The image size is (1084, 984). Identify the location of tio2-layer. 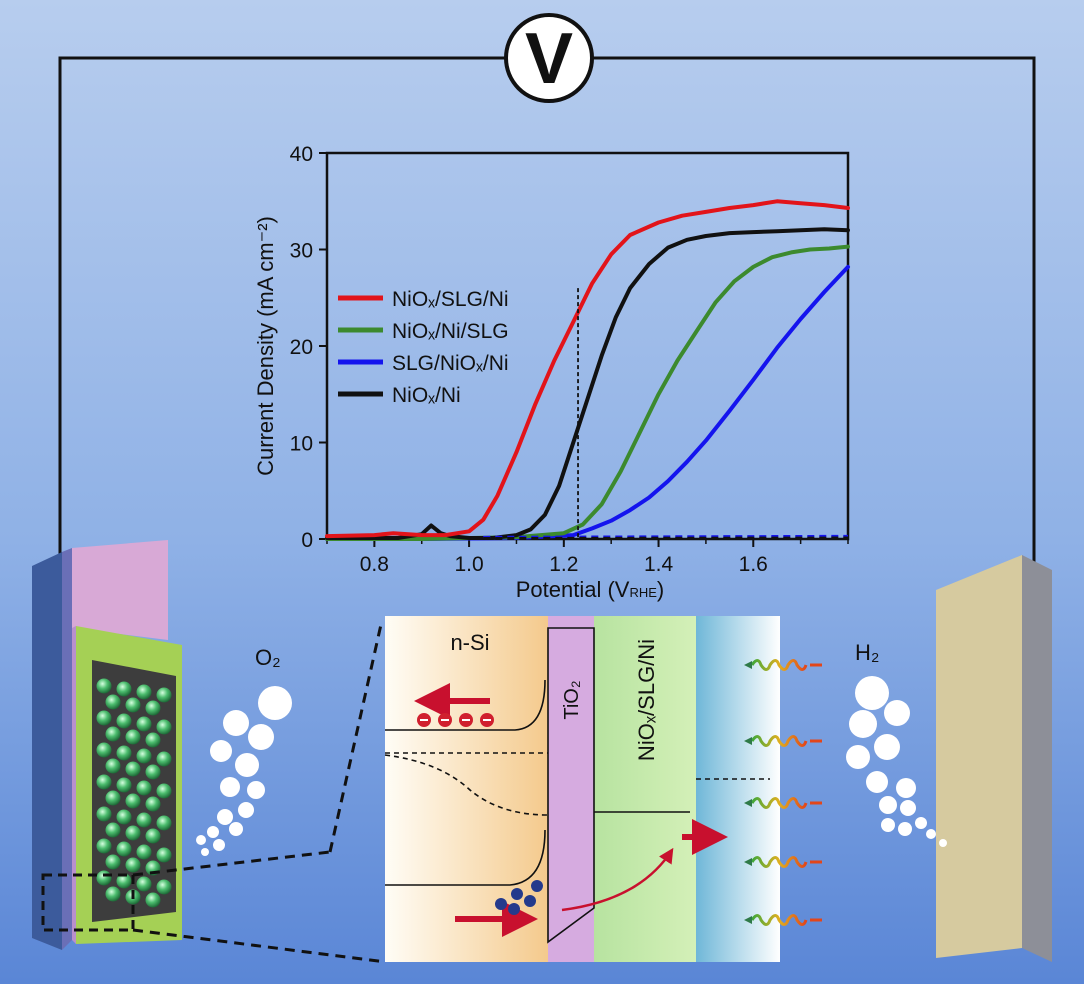
(571, 789).